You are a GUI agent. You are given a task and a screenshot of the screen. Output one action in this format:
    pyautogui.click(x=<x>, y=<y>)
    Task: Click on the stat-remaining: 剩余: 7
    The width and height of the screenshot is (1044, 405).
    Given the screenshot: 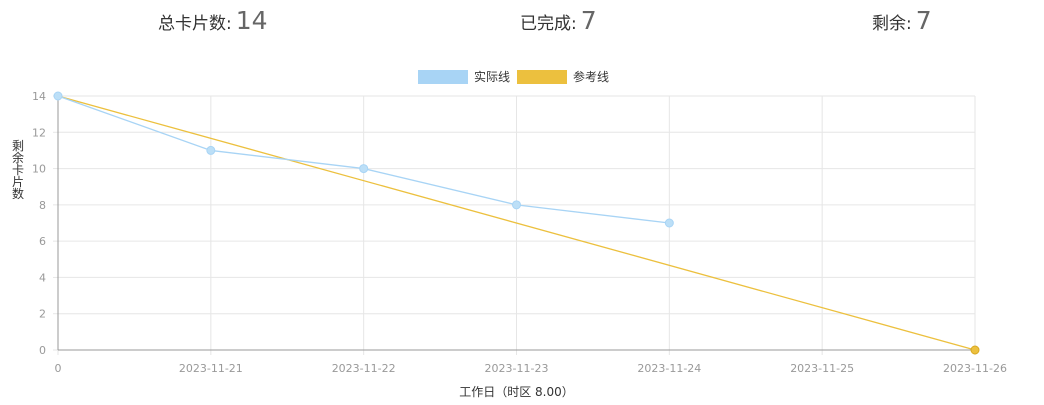 What is the action you would take?
    pyautogui.click(x=902, y=23)
    